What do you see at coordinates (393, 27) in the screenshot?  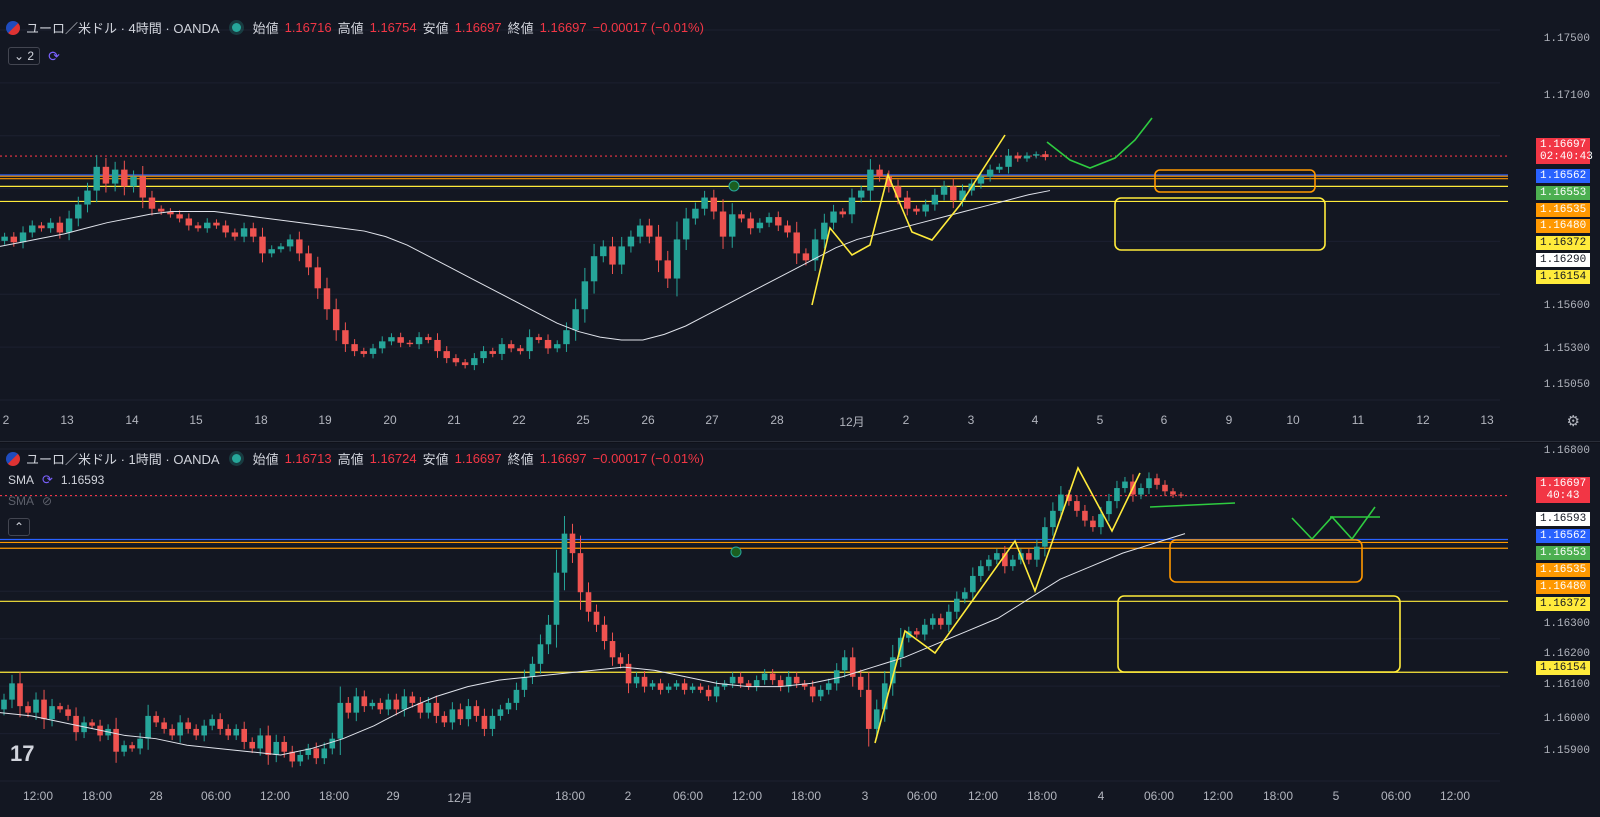 I see `ohlc-high-value: 1.16754` at bounding box center [393, 27].